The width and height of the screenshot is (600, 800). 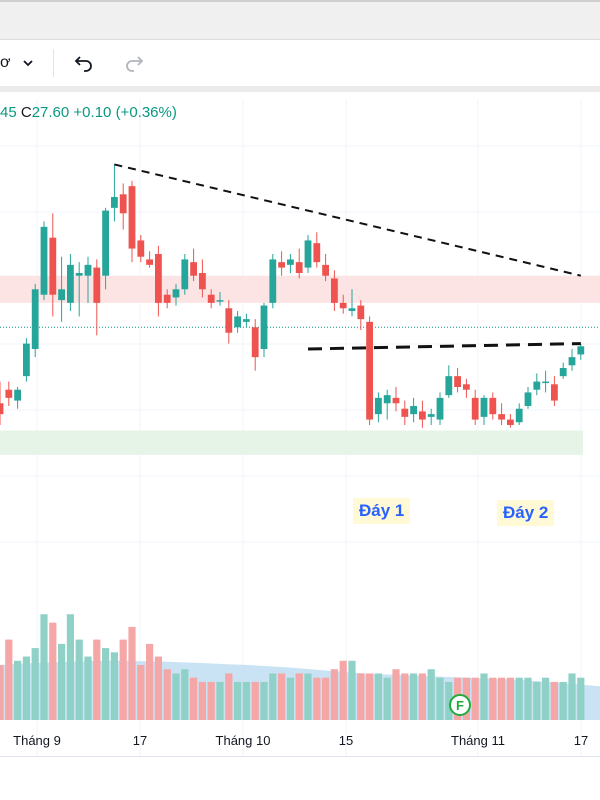 What do you see at coordinates (382, 511) in the screenshot?
I see `callout-bottom-1: Đáy 1` at bounding box center [382, 511].